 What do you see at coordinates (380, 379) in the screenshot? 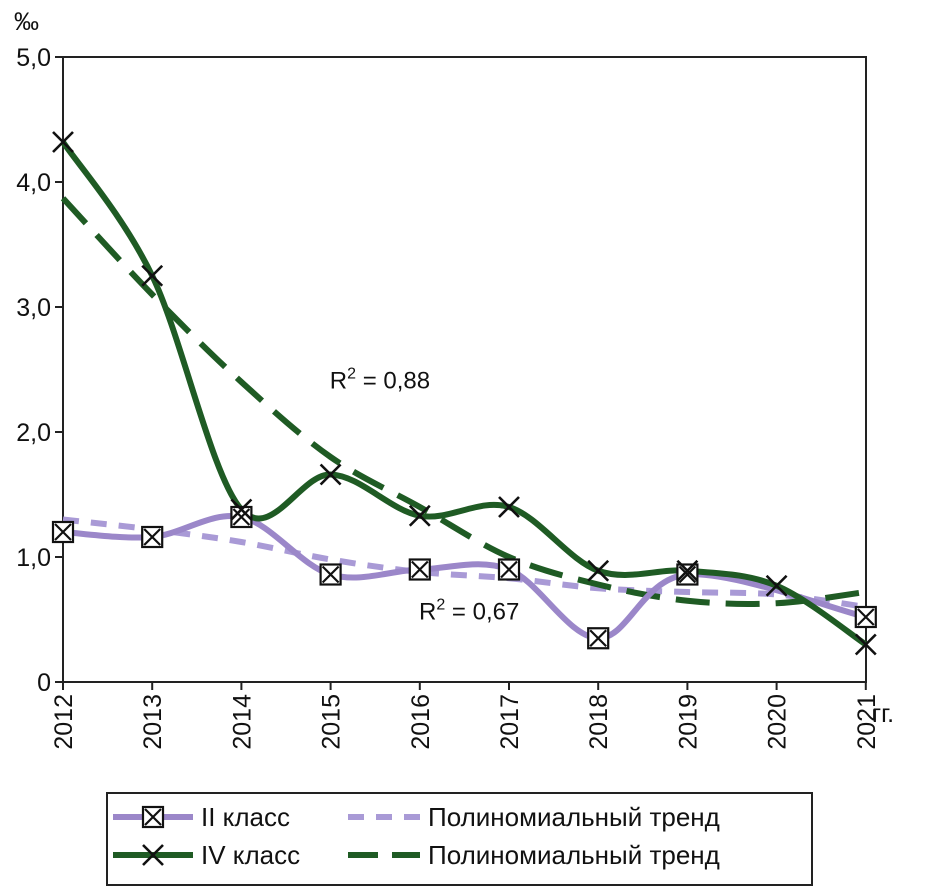
I see `r-squared-label-1: R2 = 0,88` at bounding box center [380, 379].